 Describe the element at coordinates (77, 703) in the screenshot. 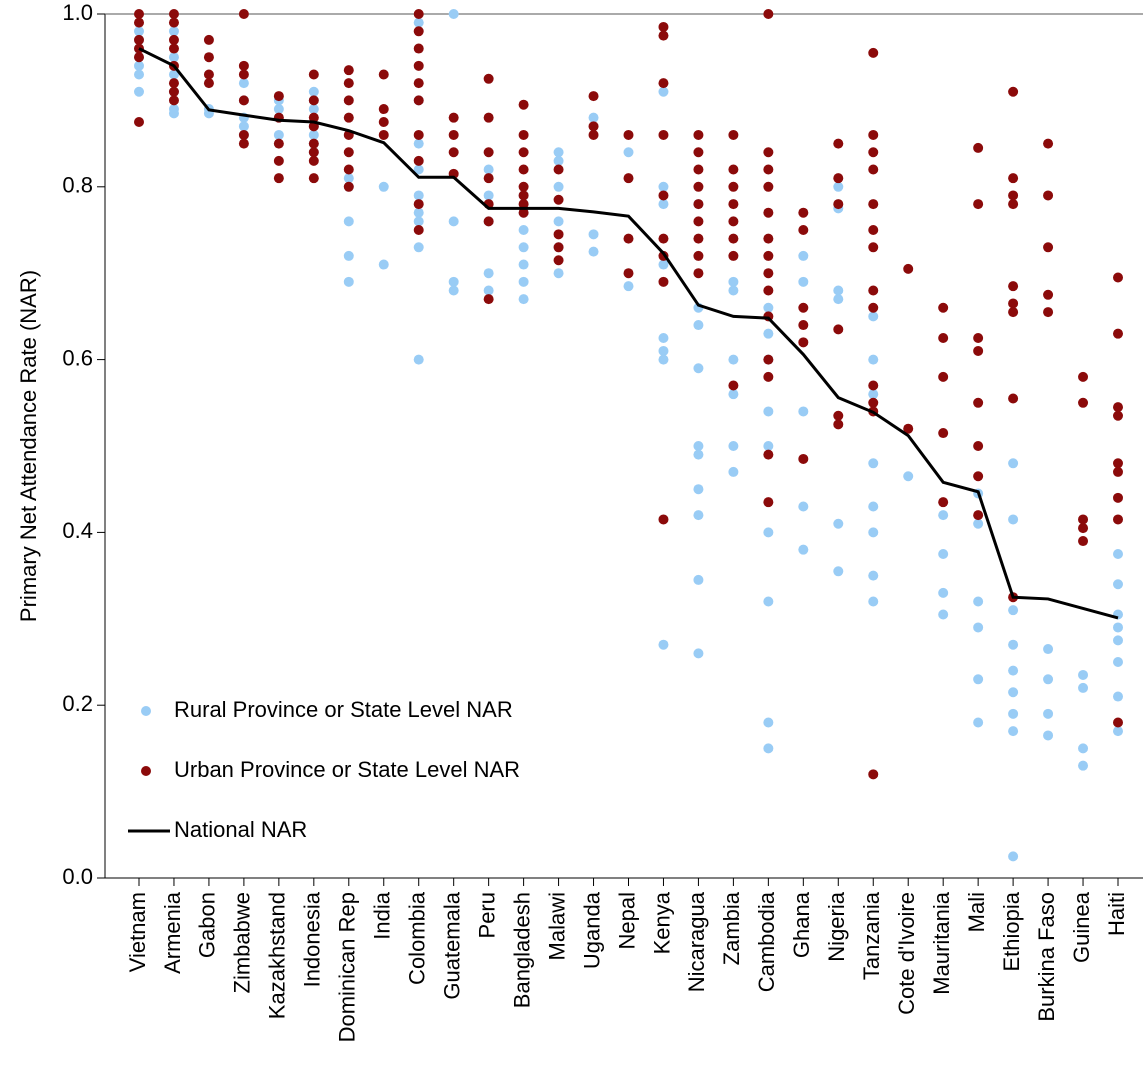

I see `y-tick-label: 0.2` at that location.